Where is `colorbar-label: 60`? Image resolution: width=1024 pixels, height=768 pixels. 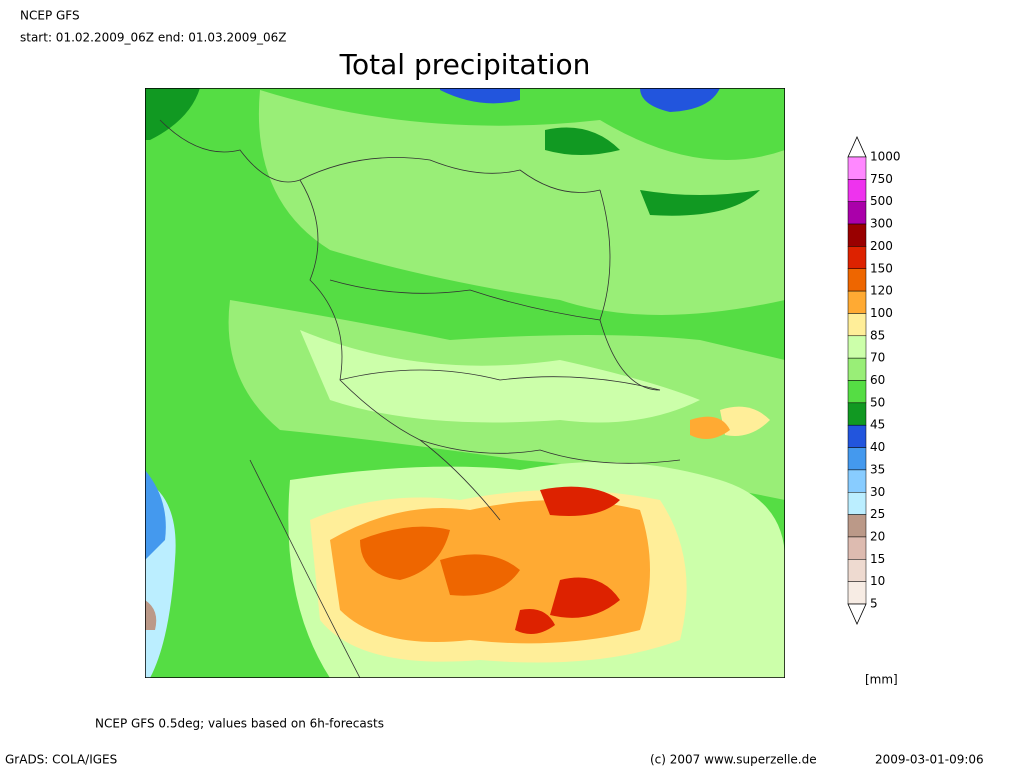
colorbar-label: 60 is located at coordinates (877, 380).